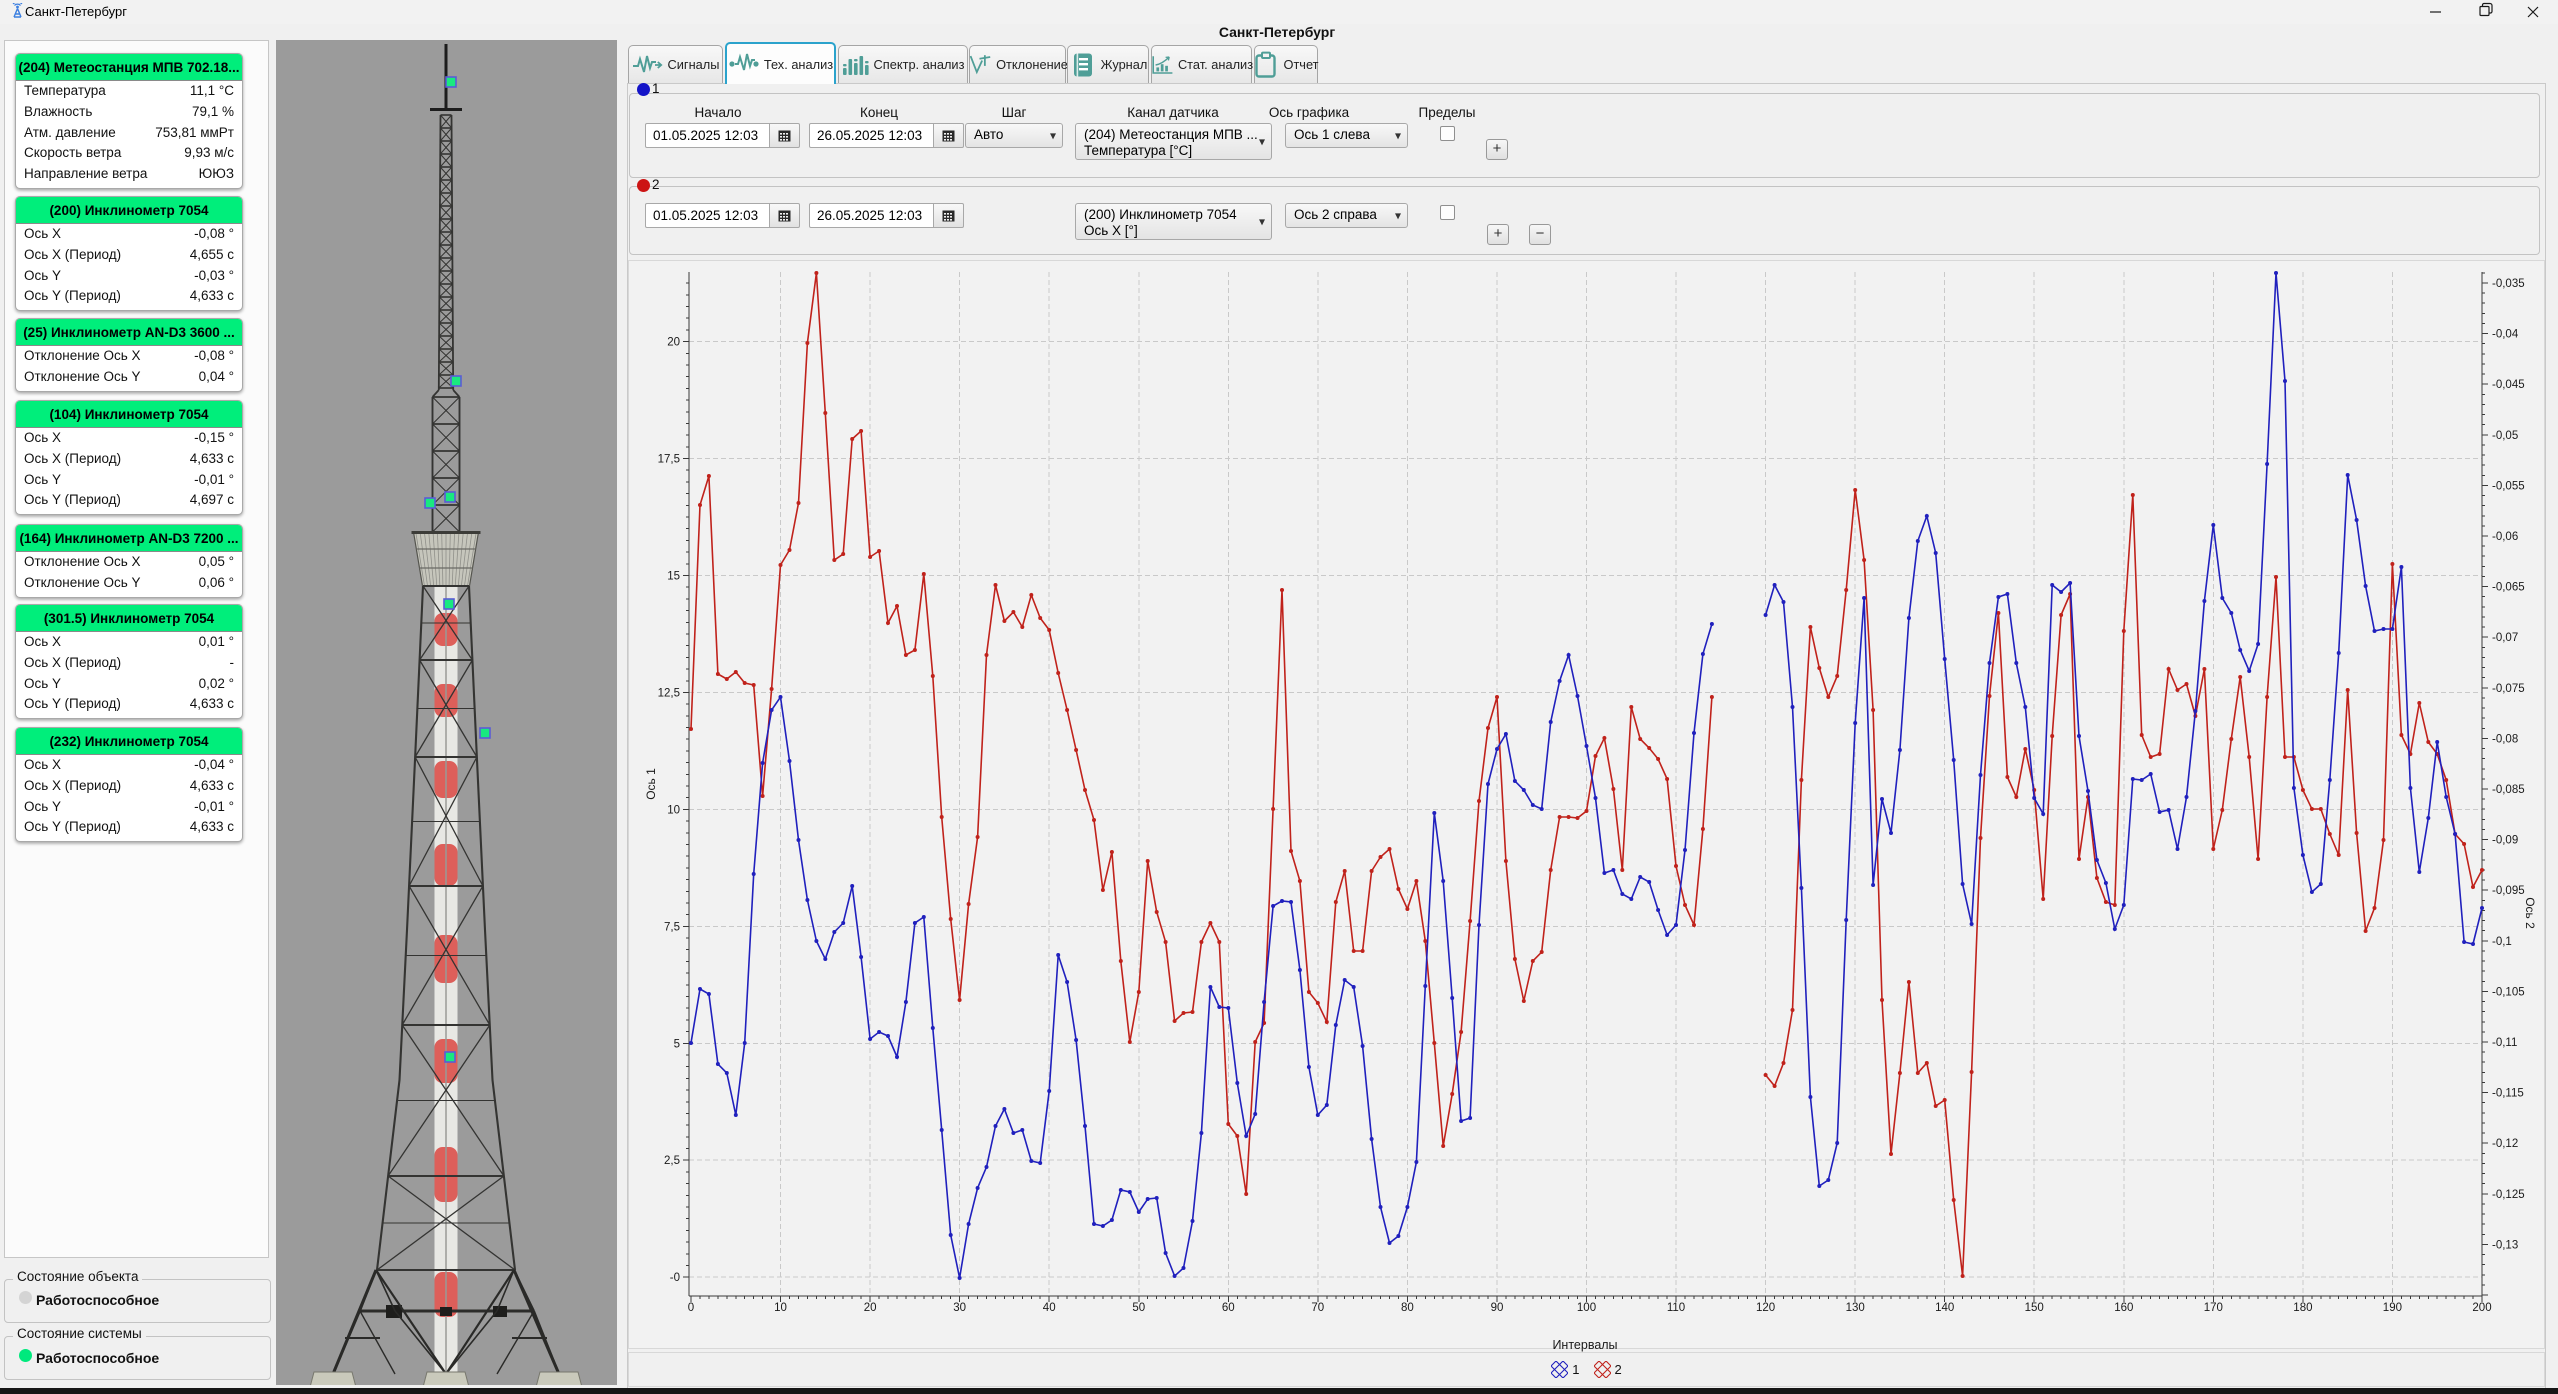 The width and height of the screenshot is (2558, 1394). I want to click on svg-text: 17,5, so click(669, 460).